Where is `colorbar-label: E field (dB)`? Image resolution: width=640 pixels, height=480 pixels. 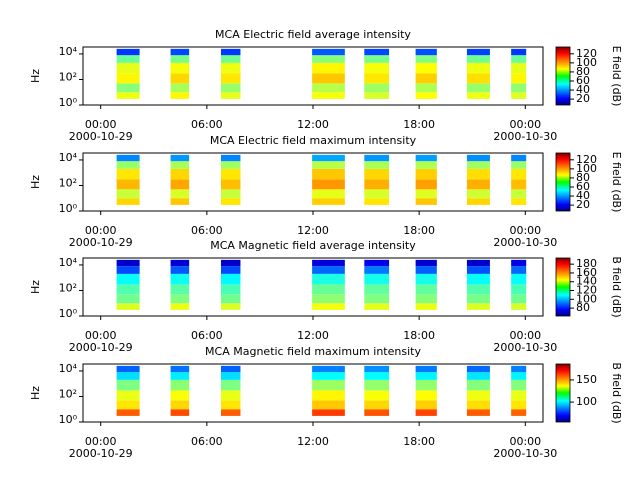
colorbar-label: E field (dB) is located at coordinates (616, 182).